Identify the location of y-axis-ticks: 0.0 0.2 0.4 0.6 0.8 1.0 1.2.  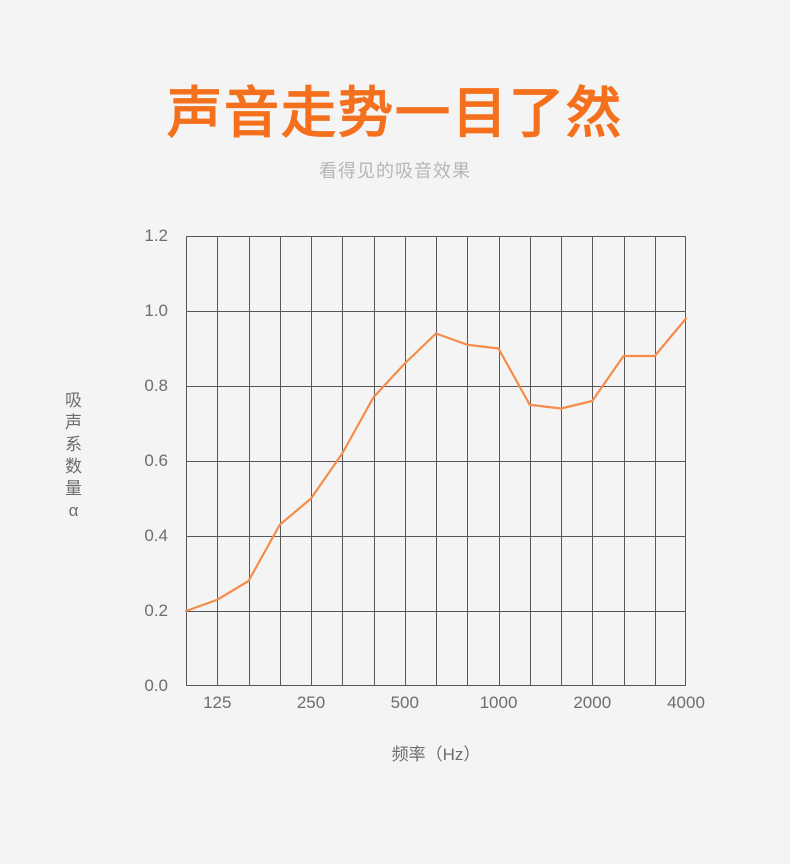
(137, 460).